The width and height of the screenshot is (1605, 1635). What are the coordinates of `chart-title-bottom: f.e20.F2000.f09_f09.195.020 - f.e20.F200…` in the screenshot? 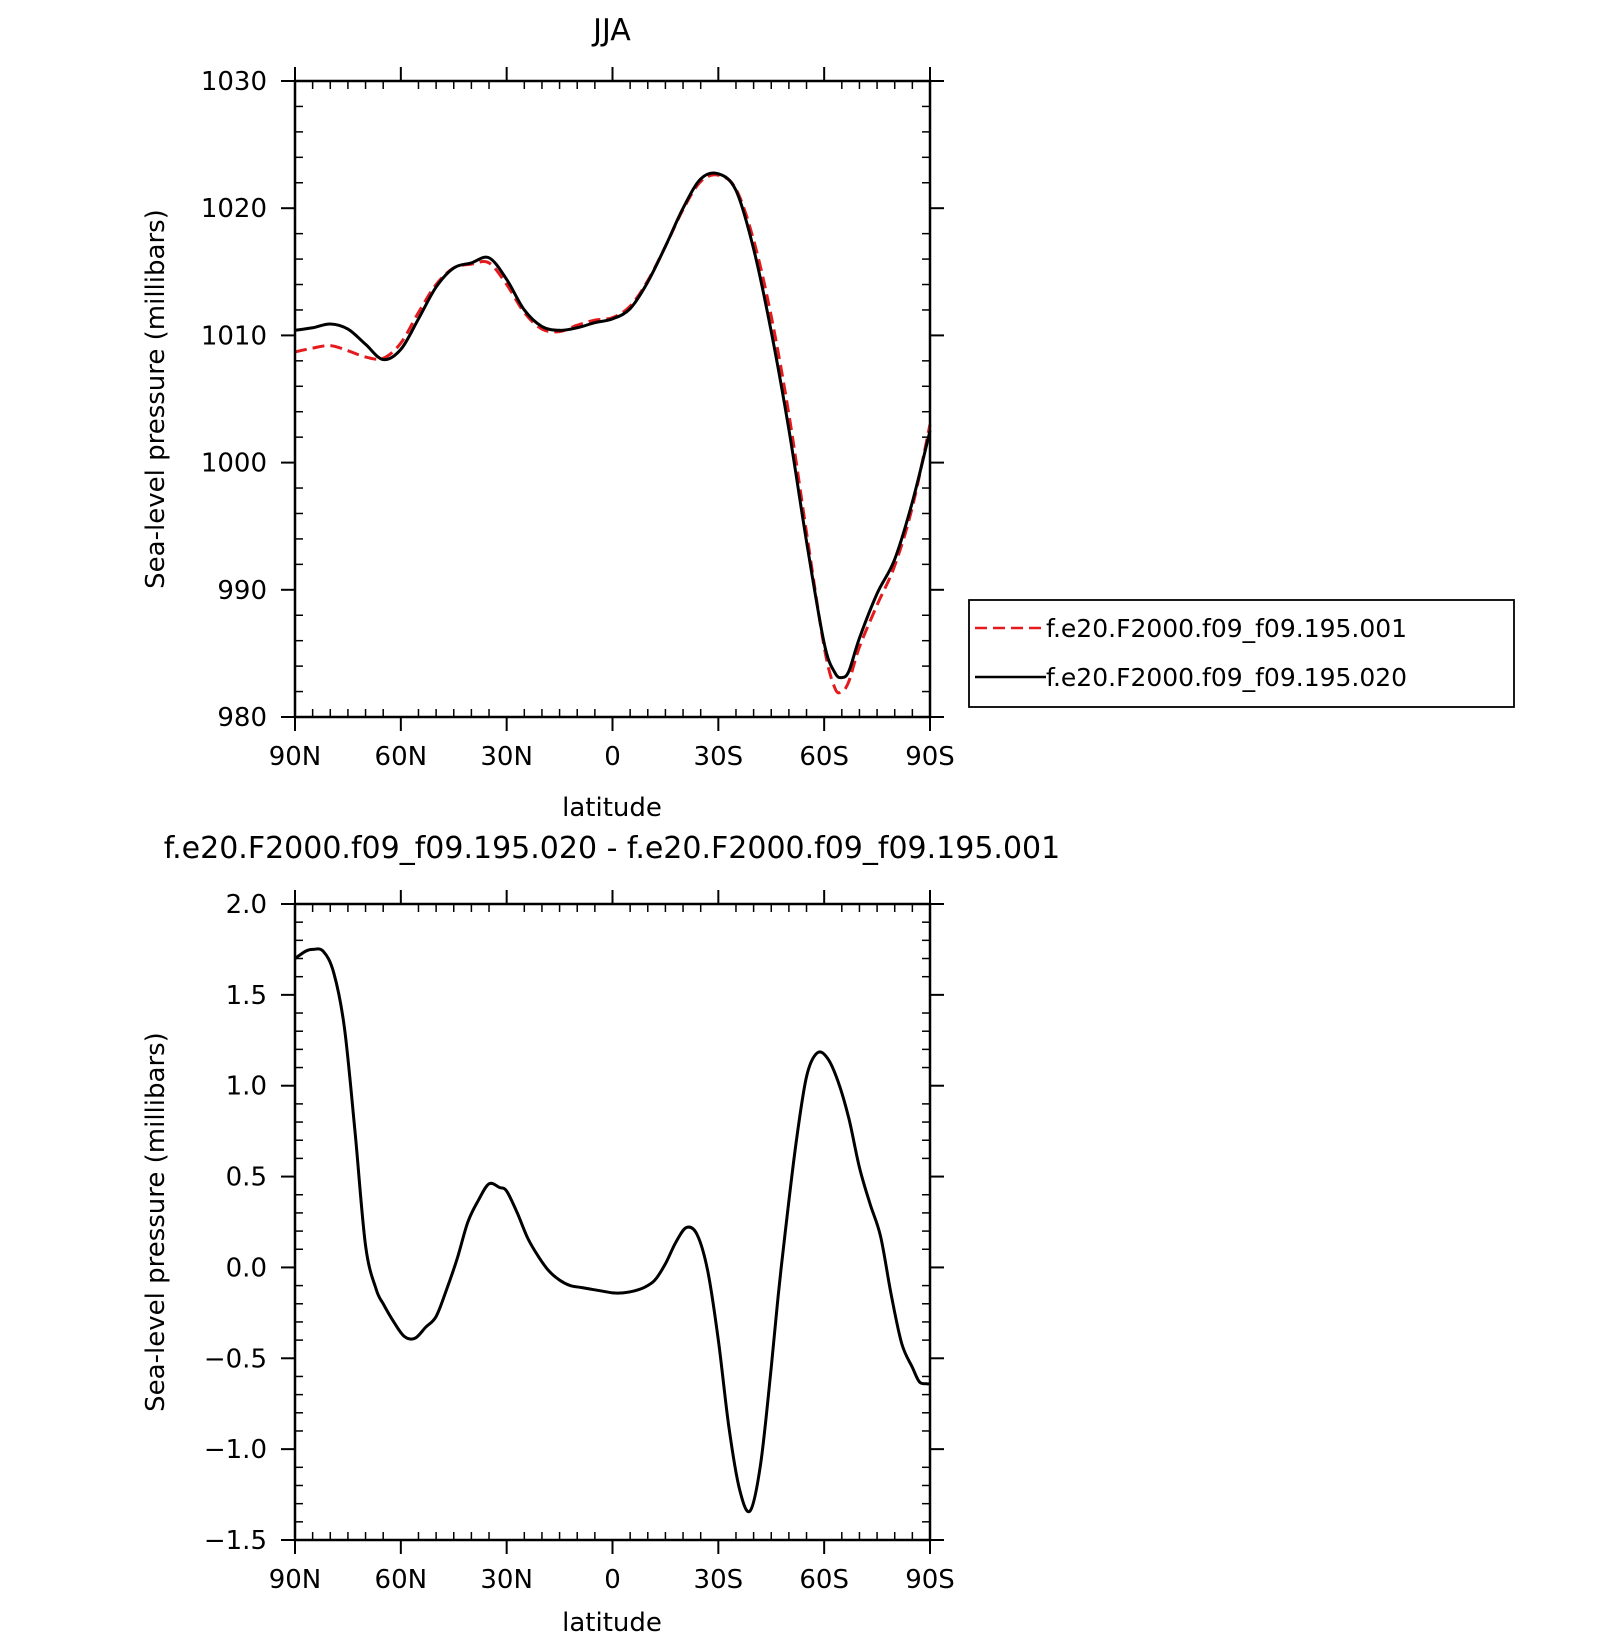 It's located at (612, 848).